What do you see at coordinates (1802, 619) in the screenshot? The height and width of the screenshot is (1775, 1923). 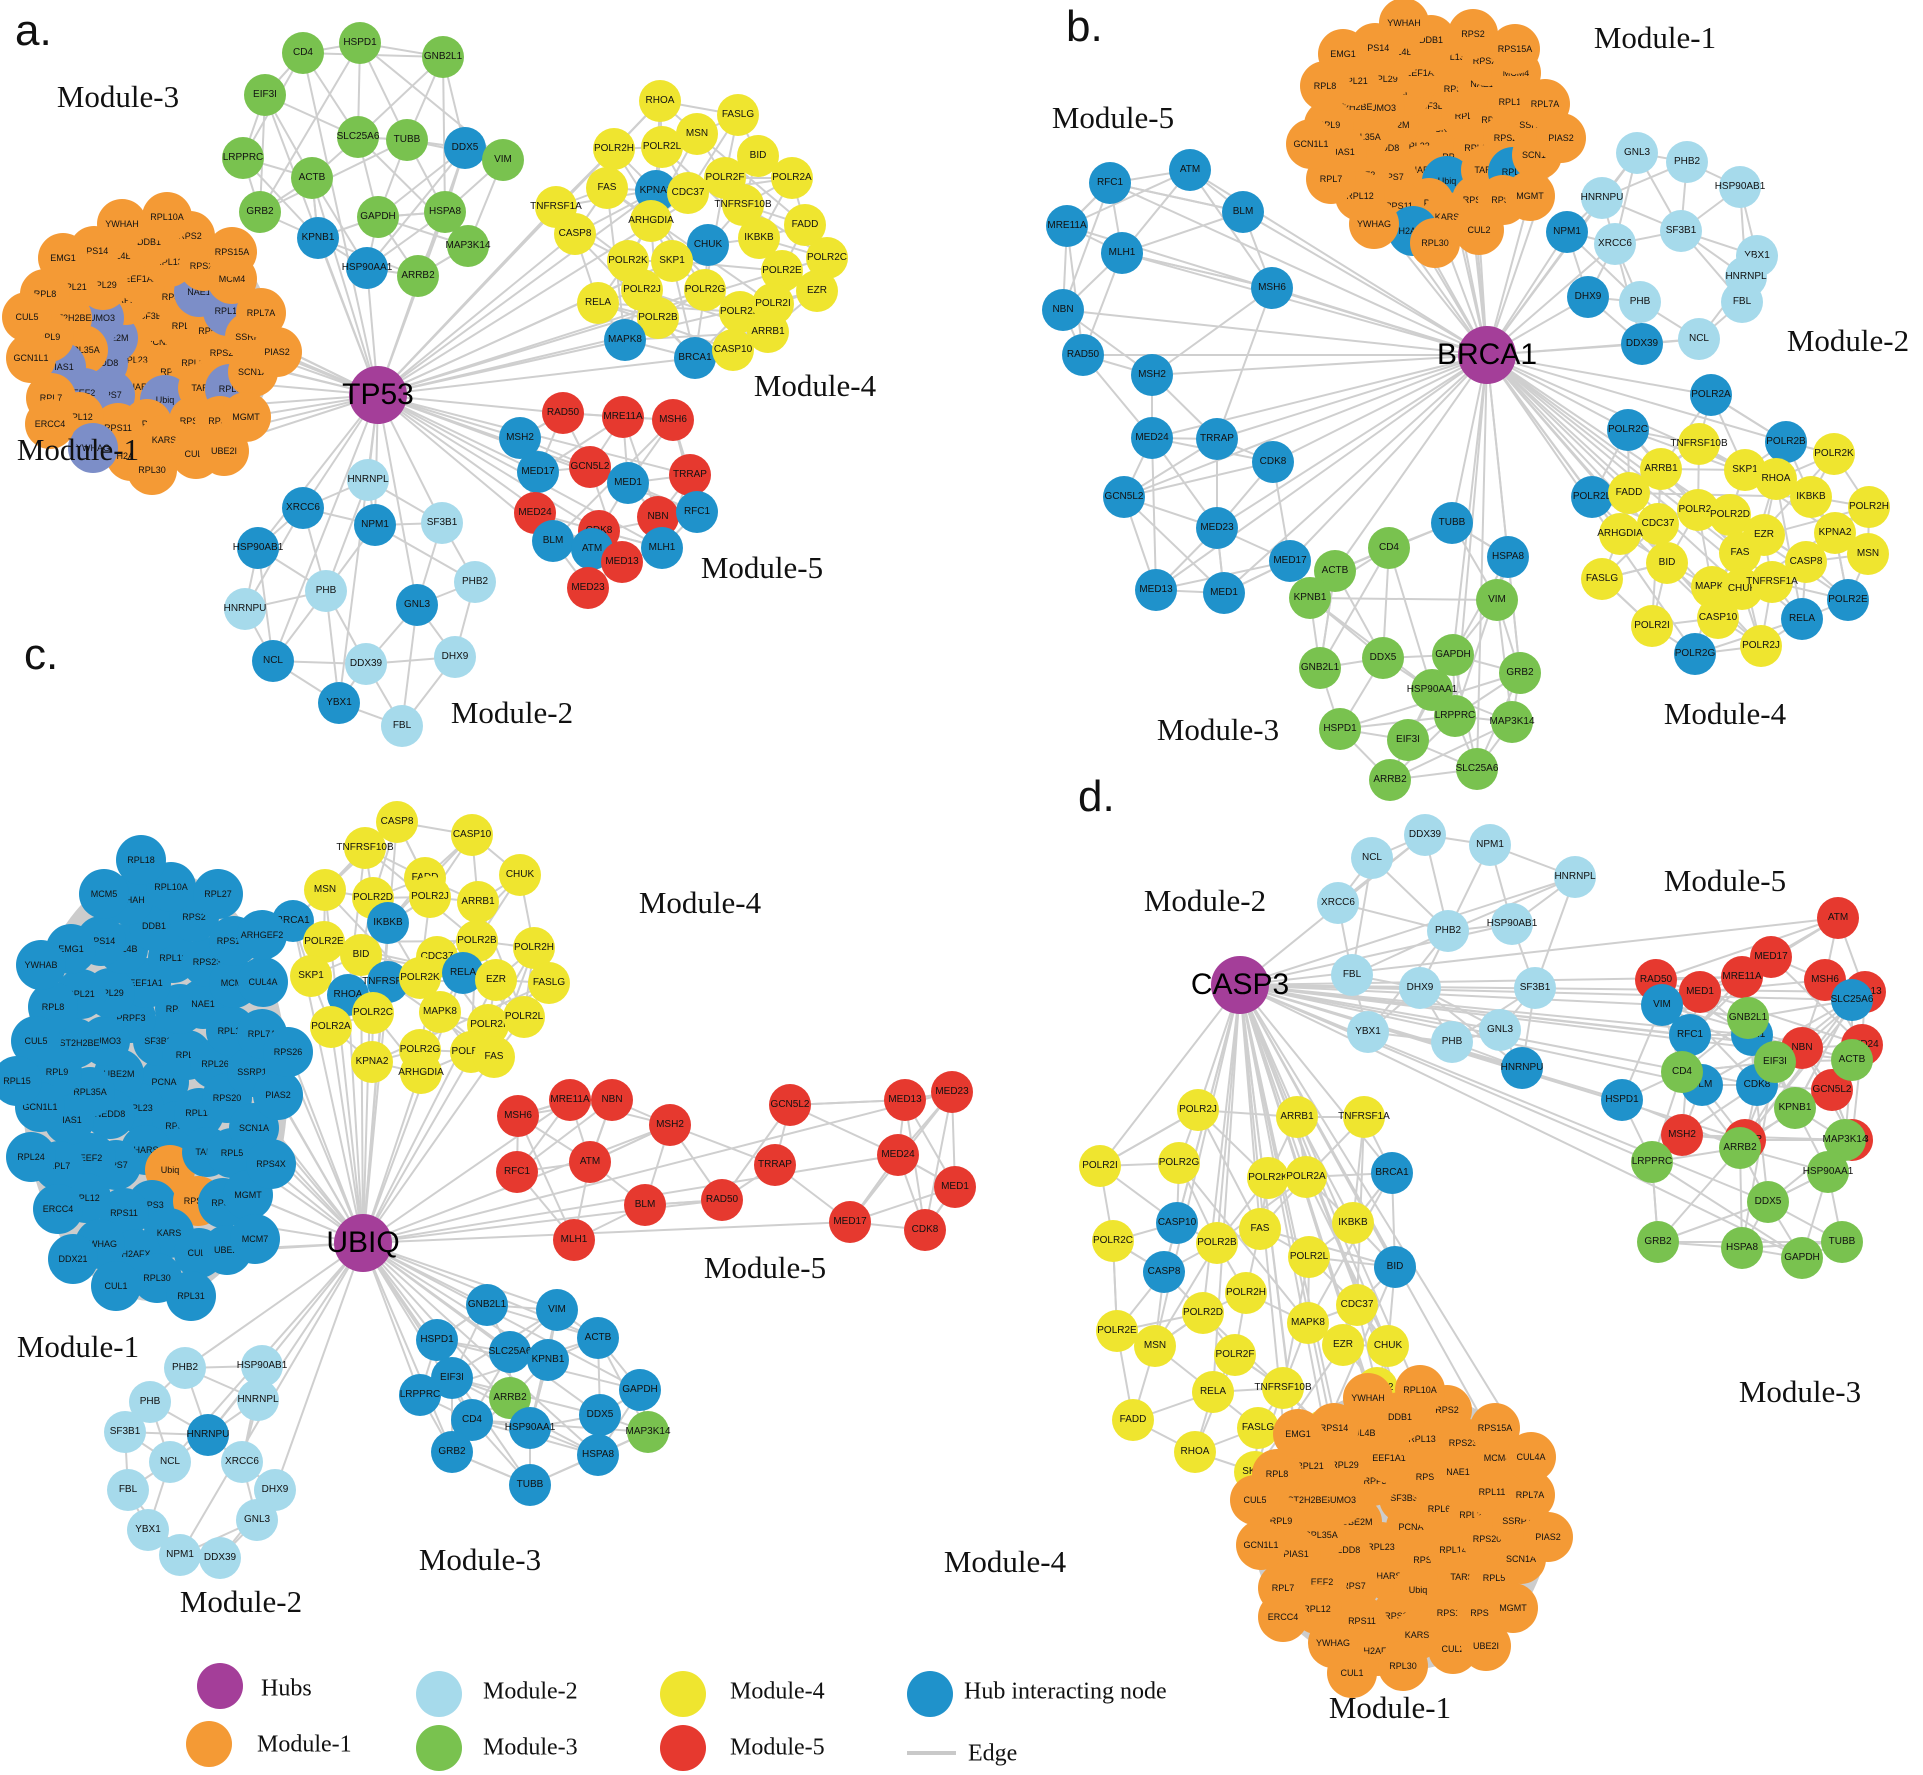 I see `node-rela: RELA` at bounding box center [1802, 619].